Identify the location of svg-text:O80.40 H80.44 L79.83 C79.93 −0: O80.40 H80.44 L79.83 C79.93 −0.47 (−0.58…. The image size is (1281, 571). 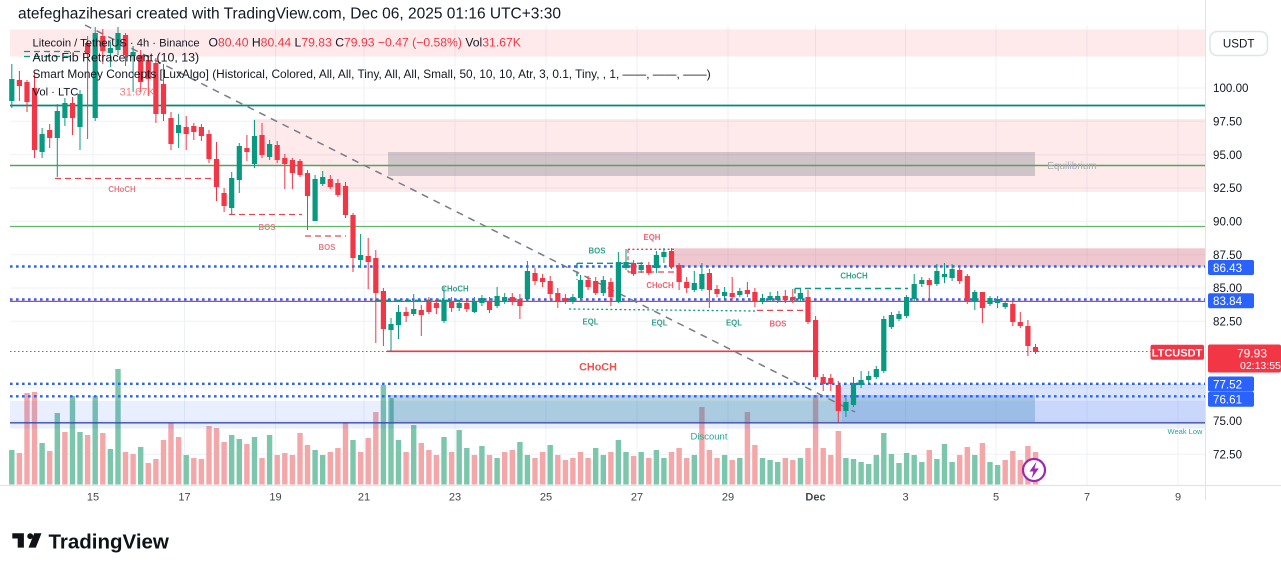
(365, 43).